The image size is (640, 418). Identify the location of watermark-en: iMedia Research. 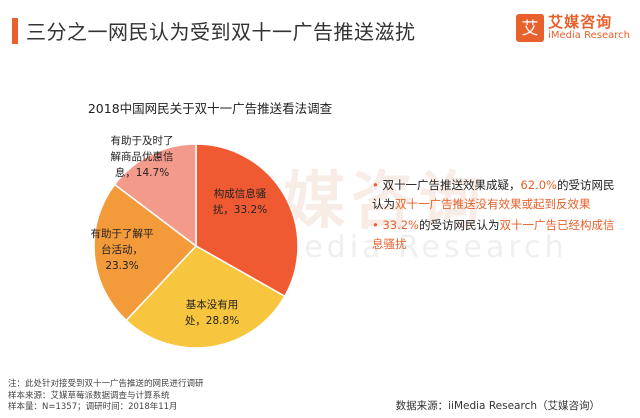
(415, 247).